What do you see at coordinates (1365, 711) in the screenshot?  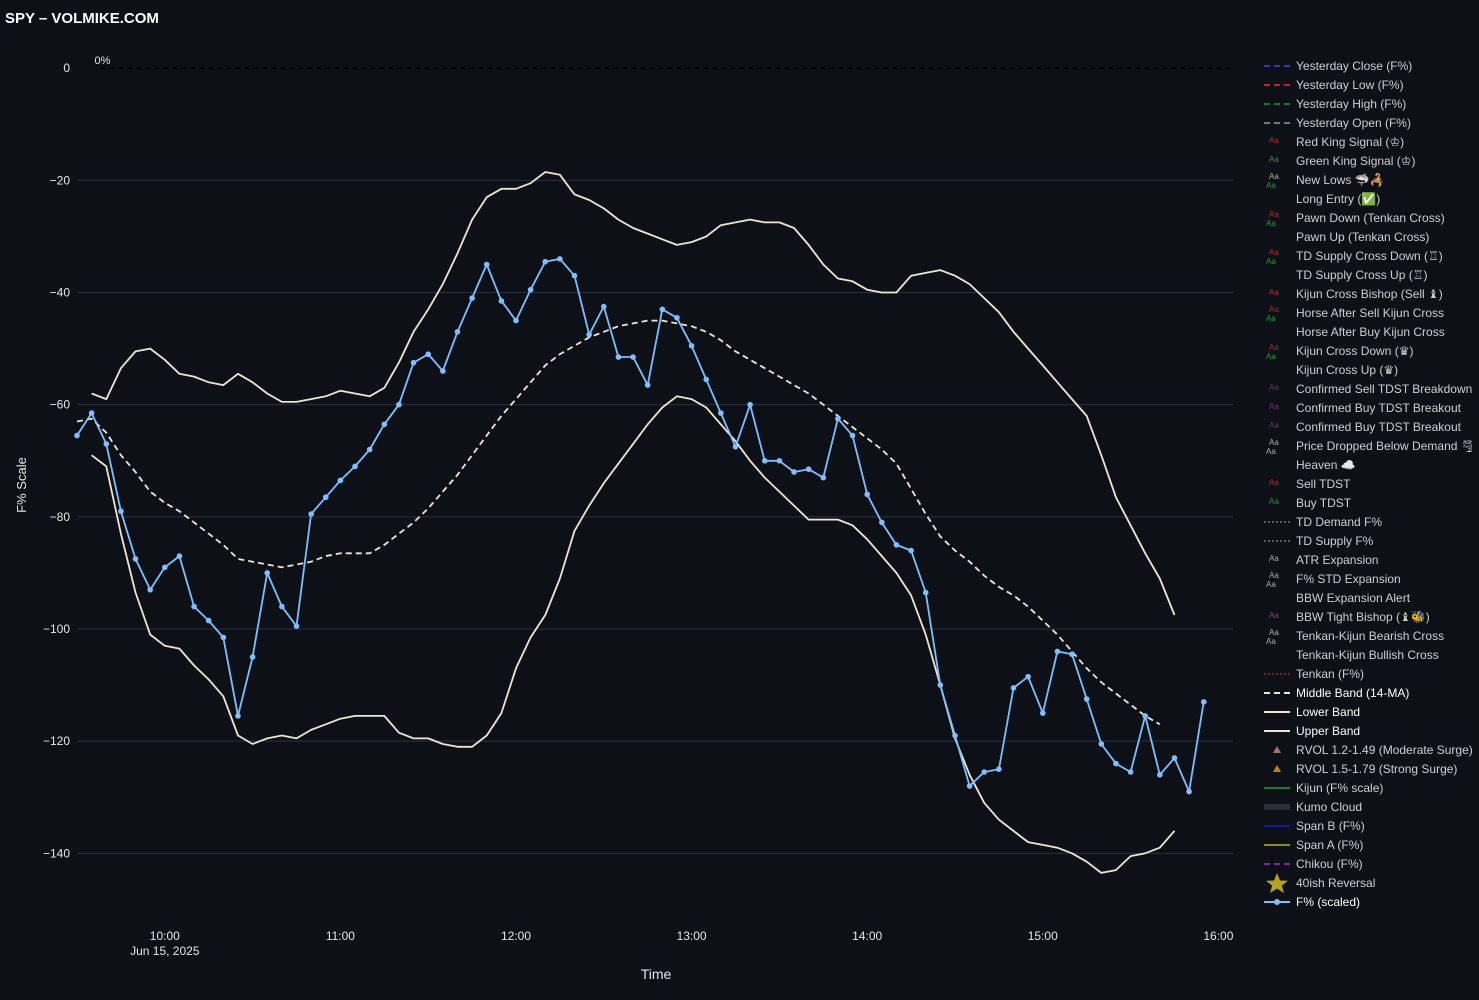 I see `legend-item: Lower Band` at bounding box center [1365, 711].